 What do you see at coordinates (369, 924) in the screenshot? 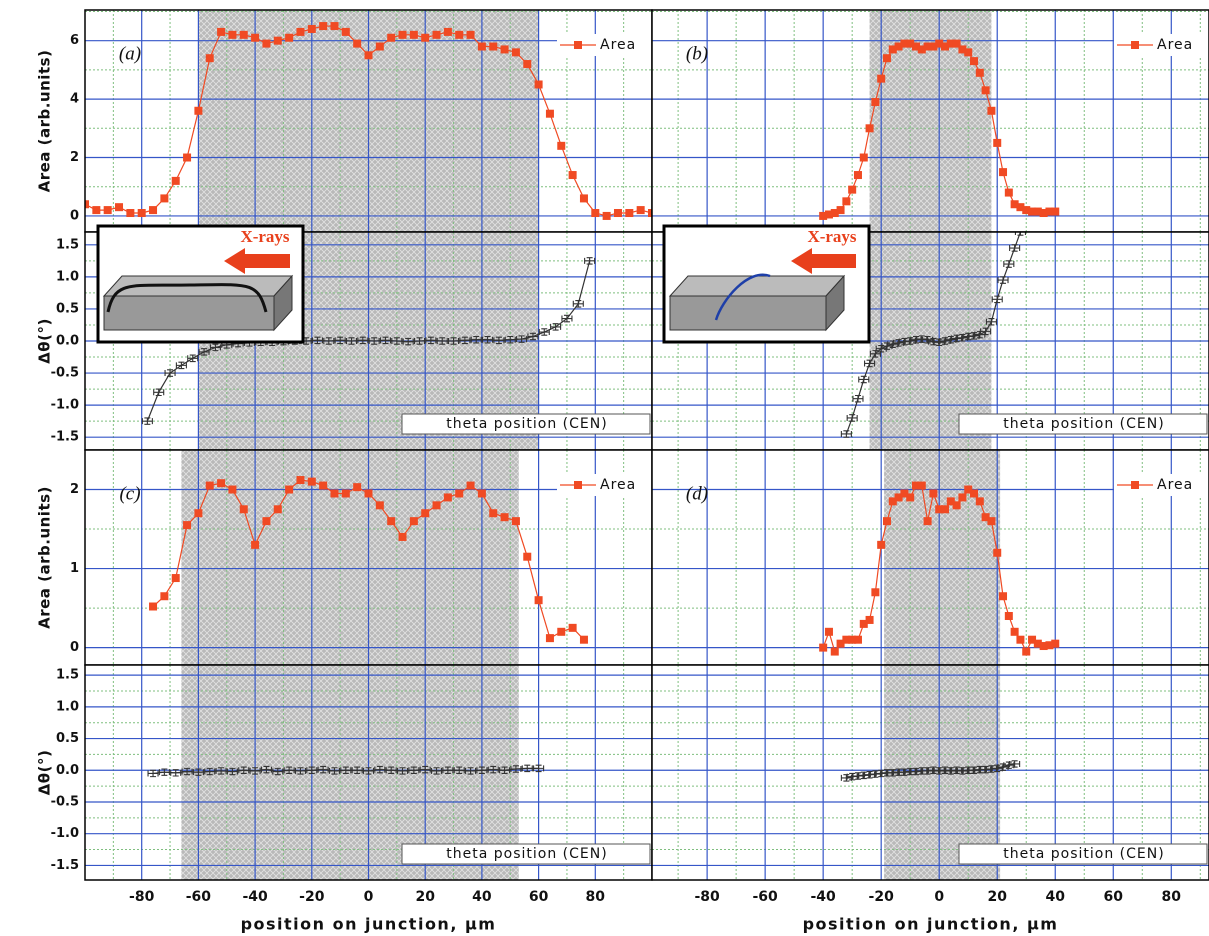
I see `x-axis-title: position on junction, μm` at bounding box center [369, 924].